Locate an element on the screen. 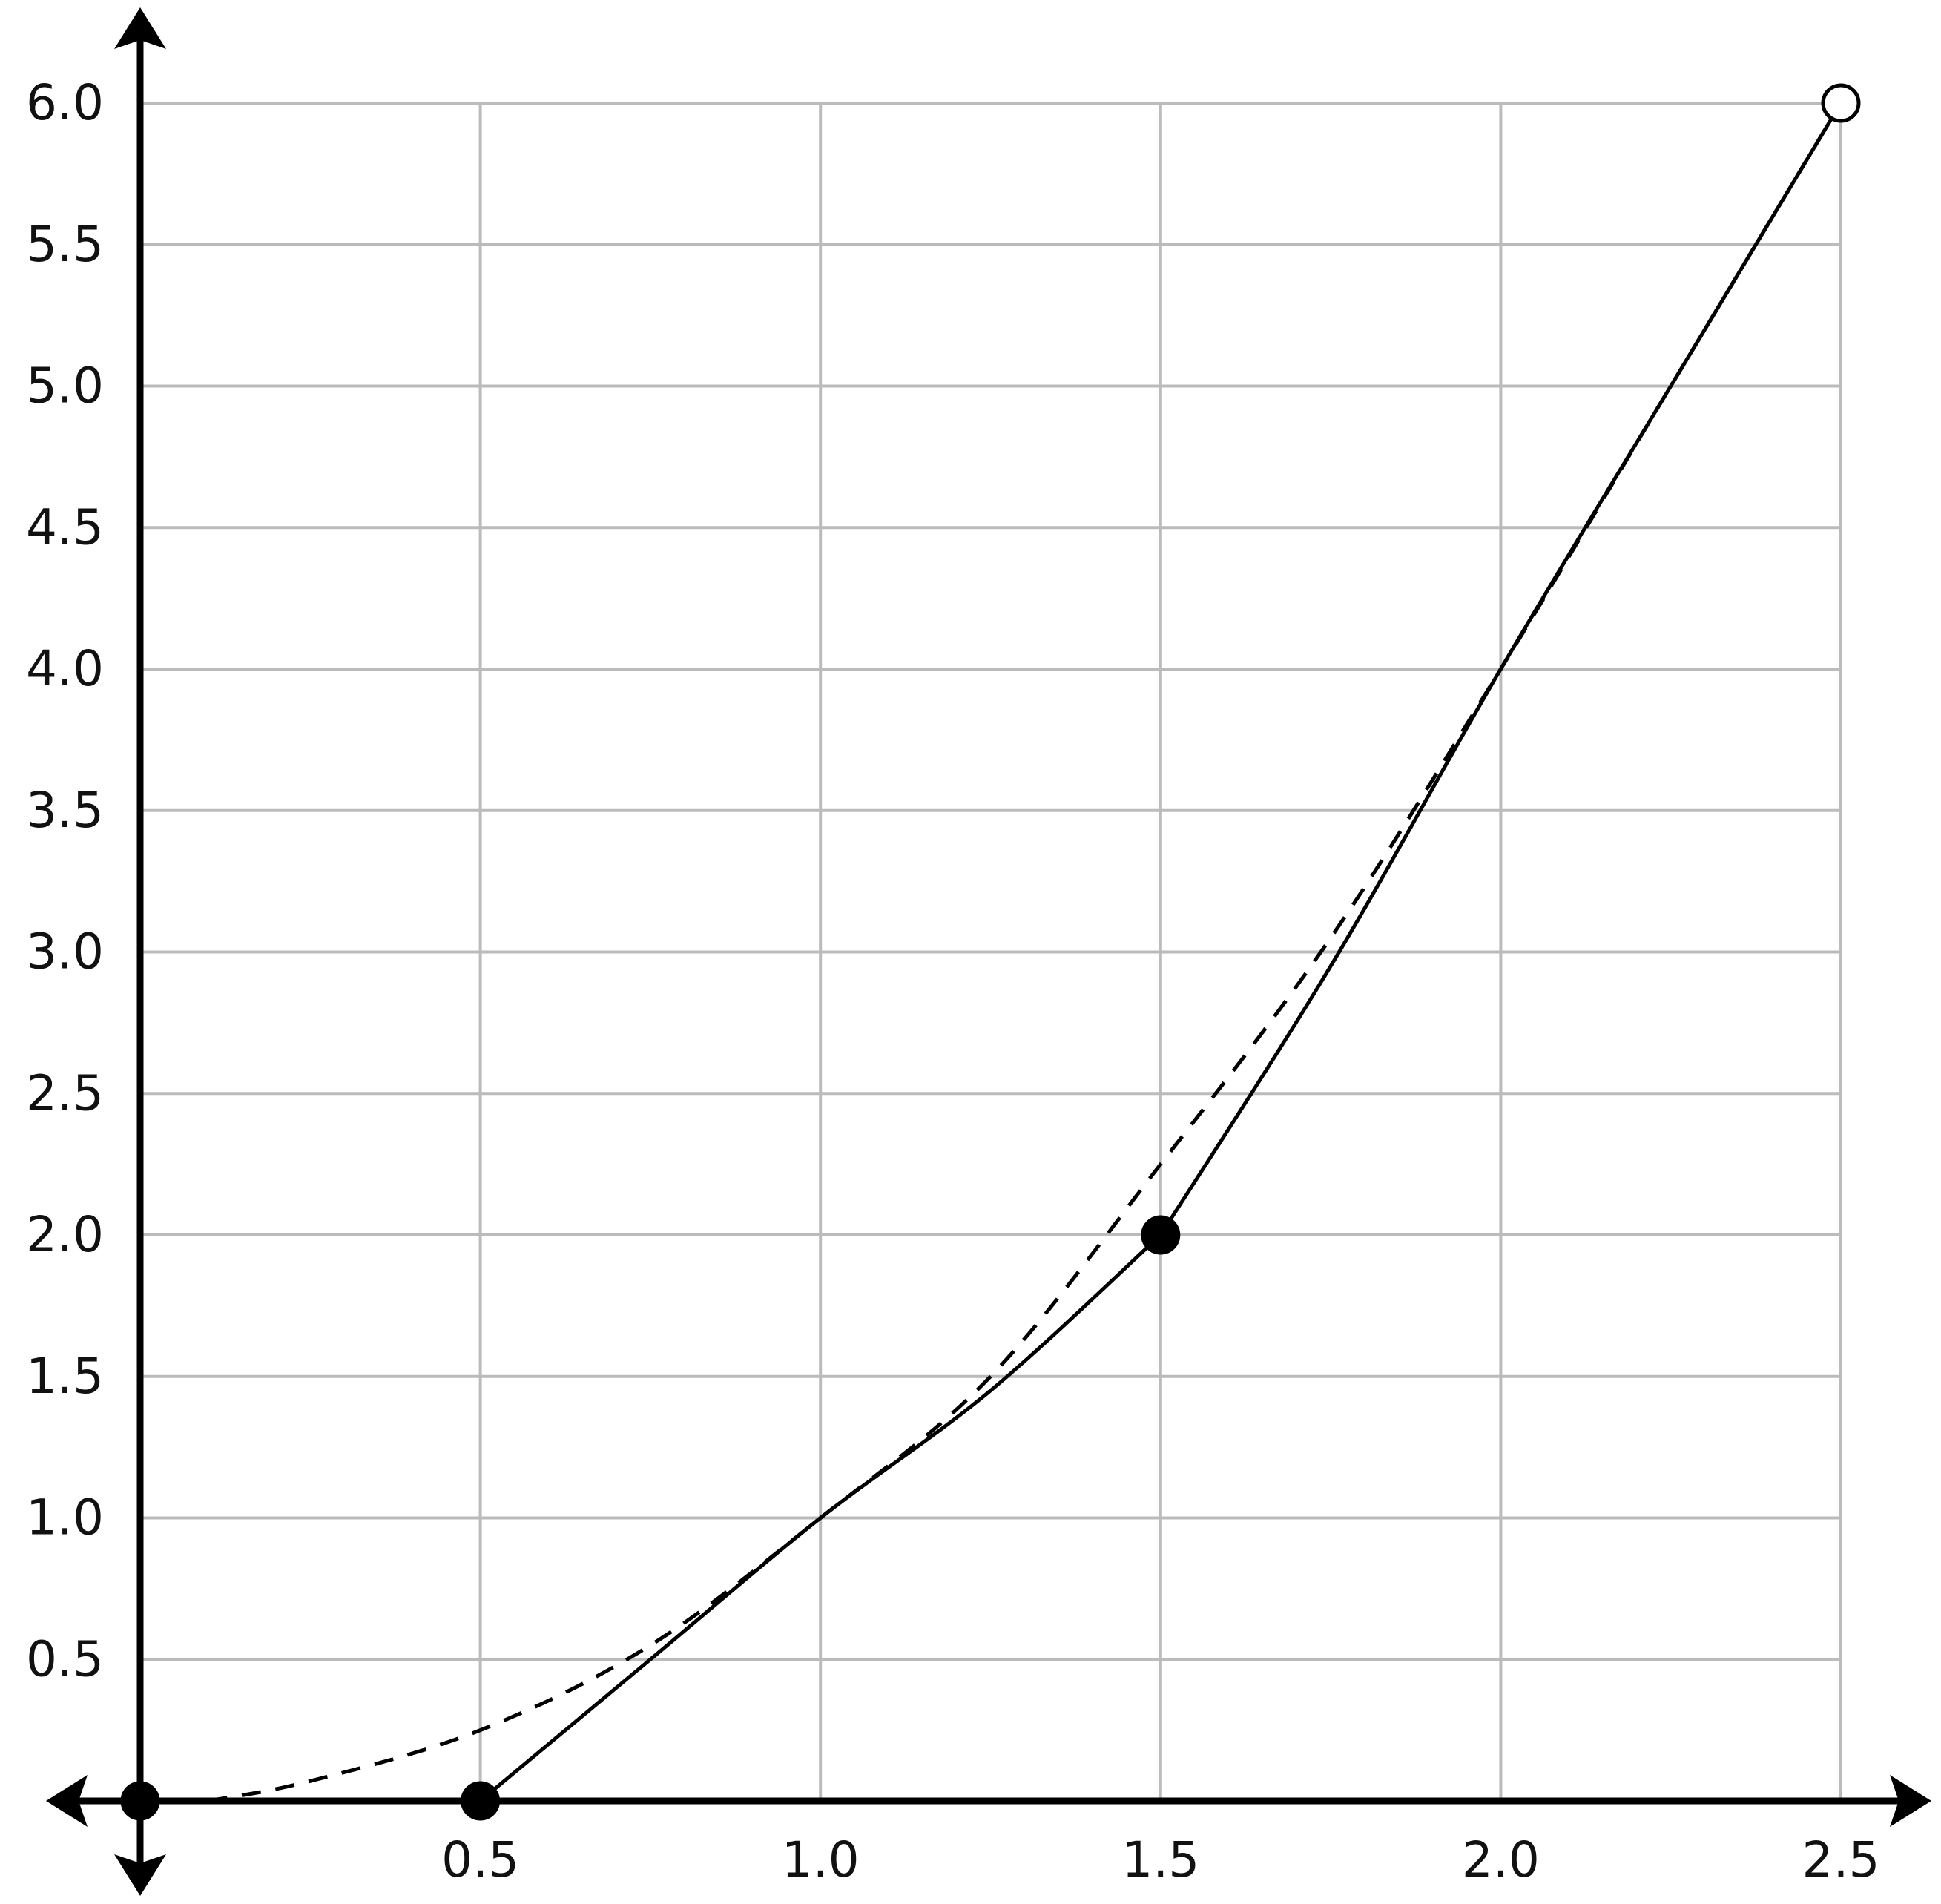 This screenshot has height=1904, width=1941. y-tick-label: 1.5 is located at coordinates (65, 1377).